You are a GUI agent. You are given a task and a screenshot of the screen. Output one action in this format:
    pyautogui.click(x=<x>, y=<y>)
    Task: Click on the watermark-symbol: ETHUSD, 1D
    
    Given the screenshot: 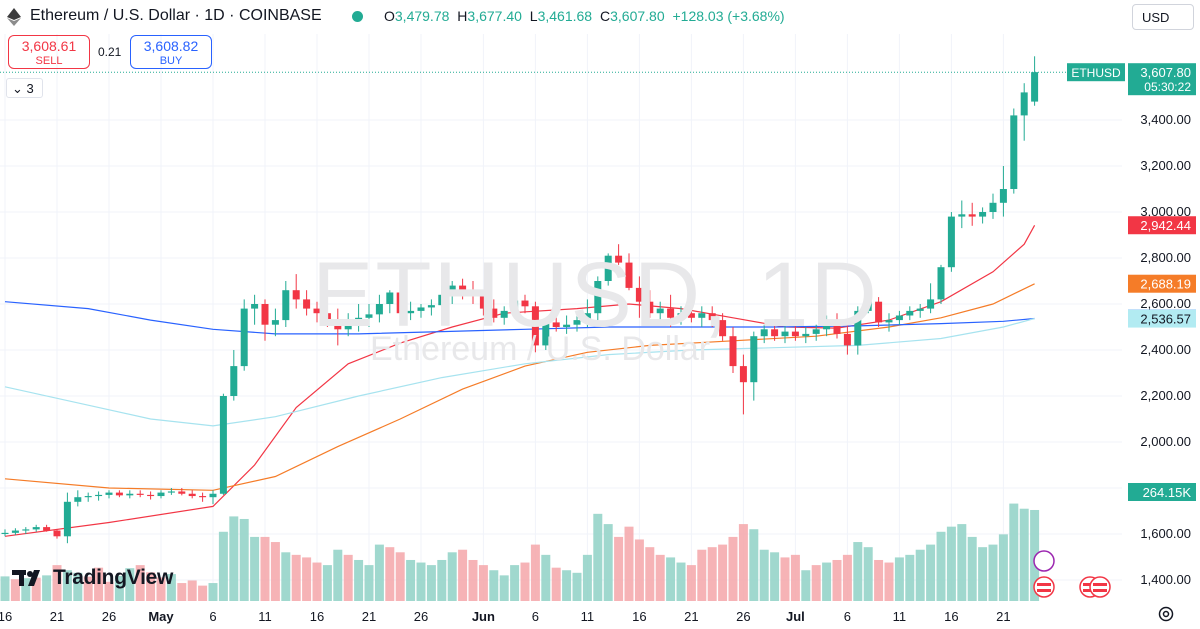 What is the action you would take?
    pyautogui.click(x=595, y=295)
    